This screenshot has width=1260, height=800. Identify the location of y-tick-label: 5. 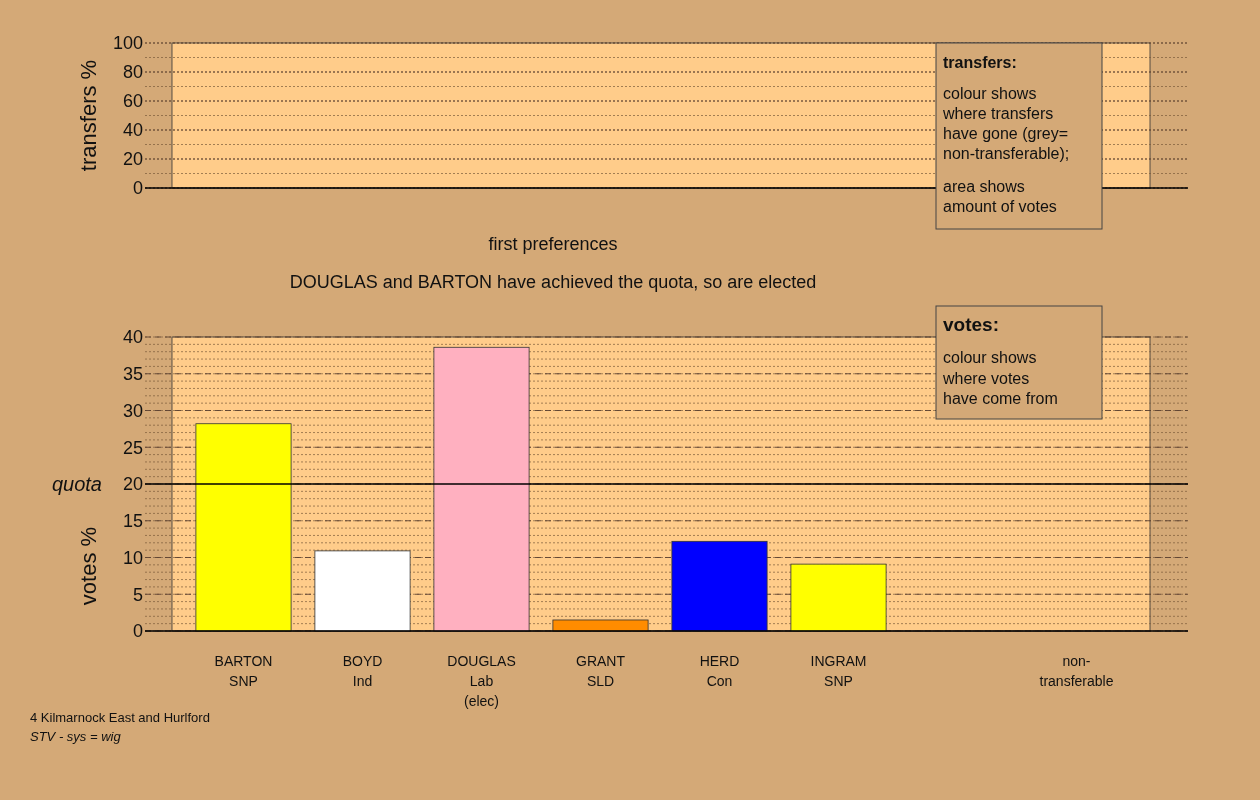
(137, 594).